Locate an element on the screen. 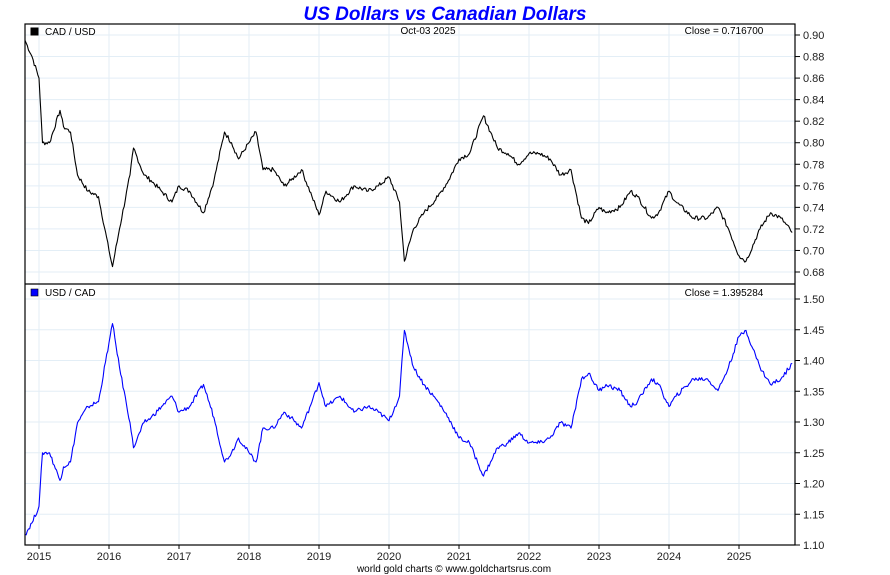 This screenshot has height=575, width=890. y-tick-label: 1.35 is located at coordinates (813, 392).